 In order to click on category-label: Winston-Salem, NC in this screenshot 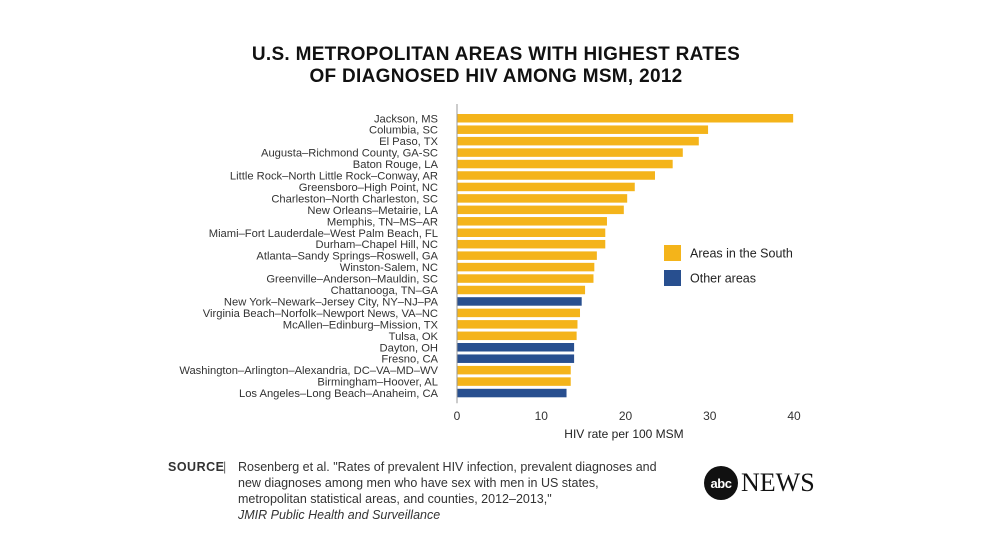, I will do `click(389, 268)`.